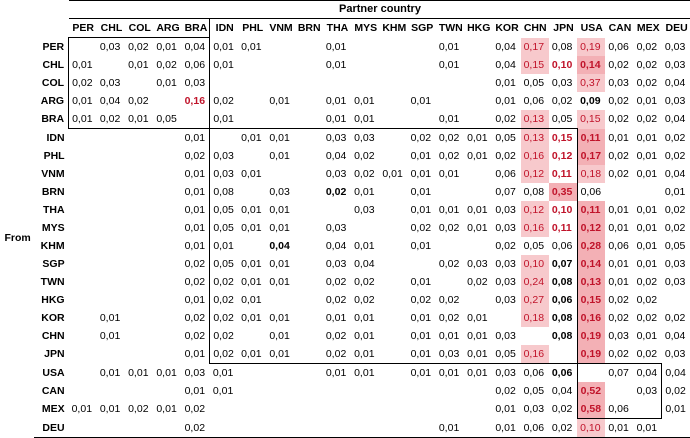  Describe the element at coordinates (563, 28) in the screenshot. I see `column-header-jpn: JPN` at that location.